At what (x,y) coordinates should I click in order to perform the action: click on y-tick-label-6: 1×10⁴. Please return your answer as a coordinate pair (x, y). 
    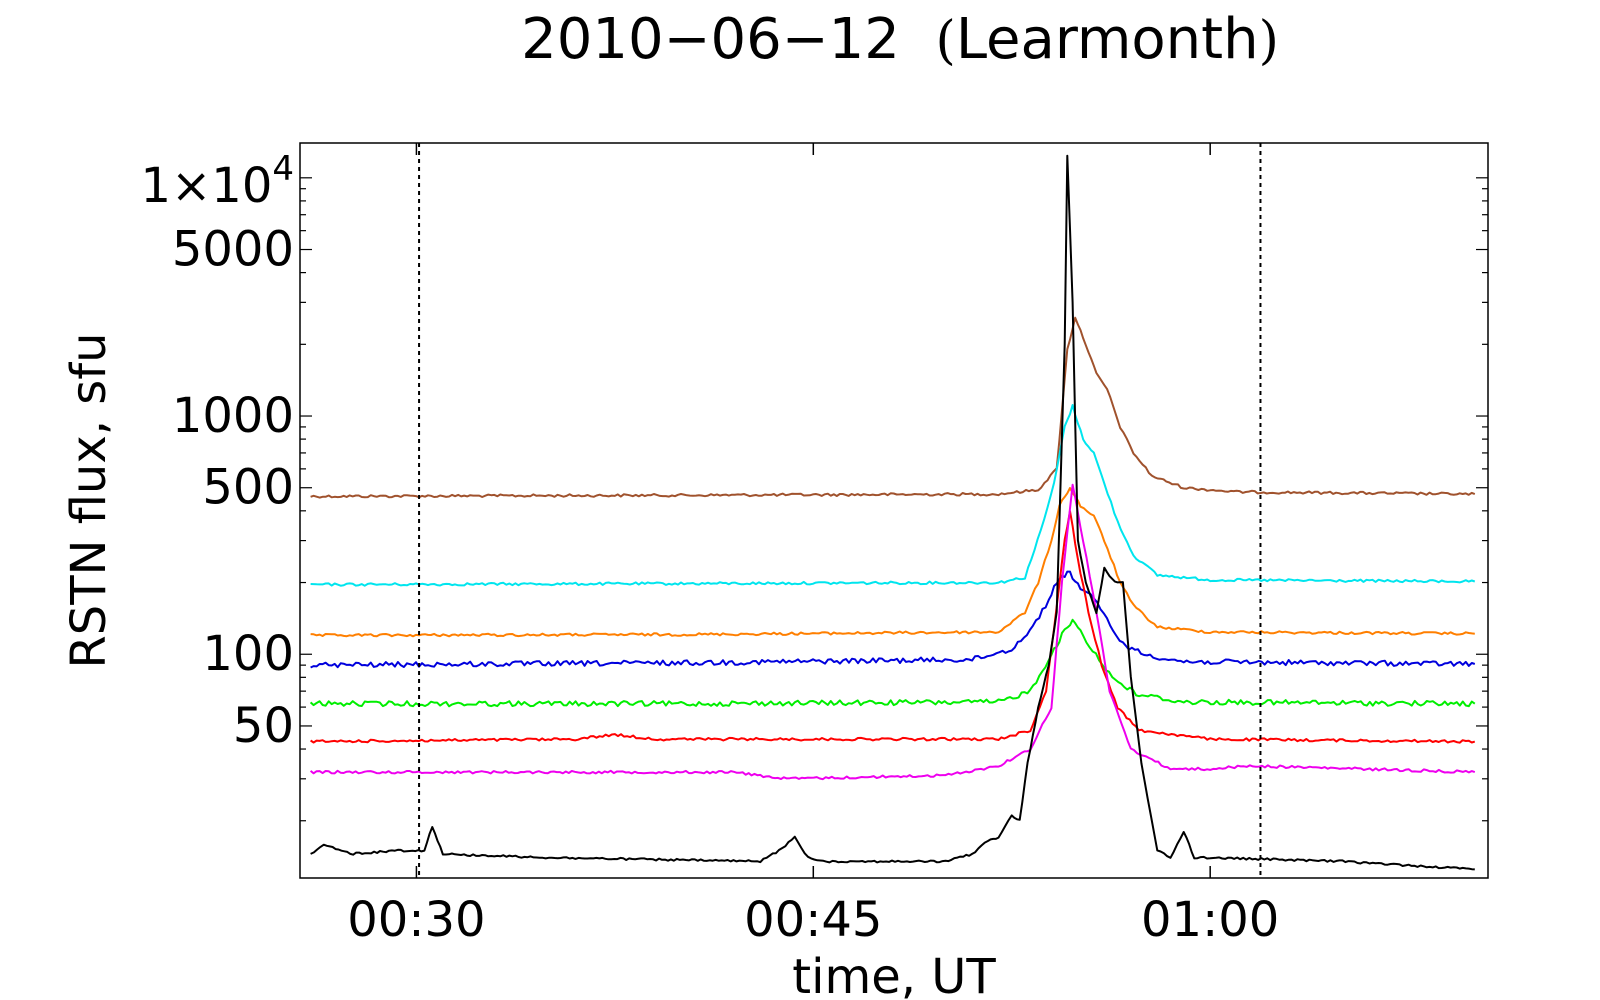
    Looking at the image, I should click on (217, 181).